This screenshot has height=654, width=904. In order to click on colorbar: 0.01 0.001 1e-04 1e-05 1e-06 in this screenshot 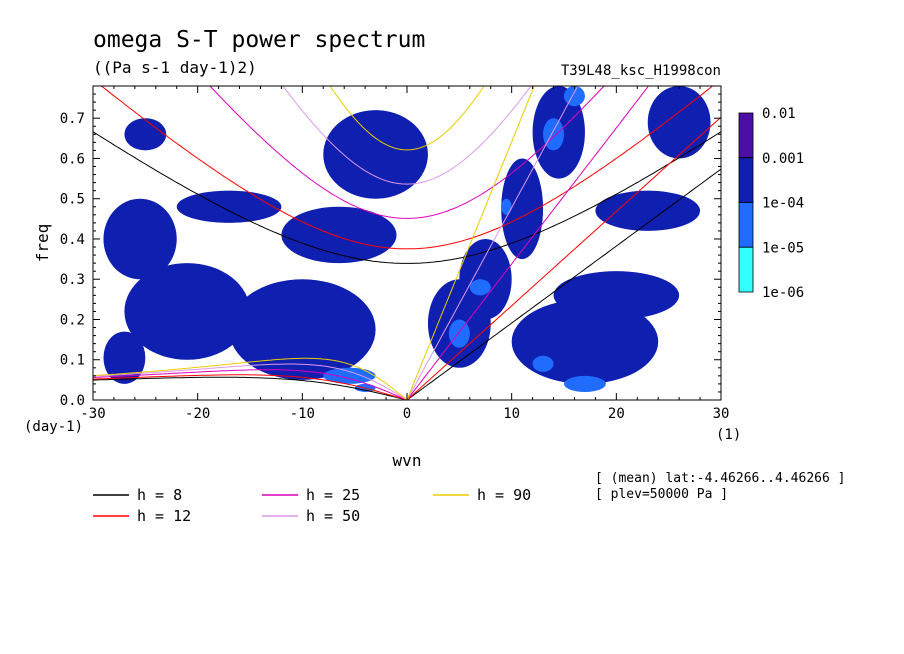, I will do `click(771, 203)`.